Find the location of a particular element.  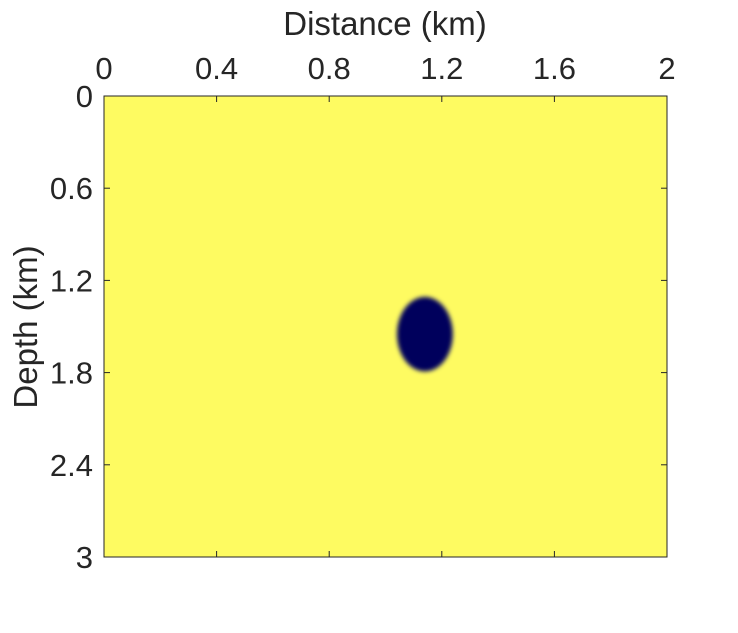

x-tick-label: 1.2 is located at coordinates (441, 68).